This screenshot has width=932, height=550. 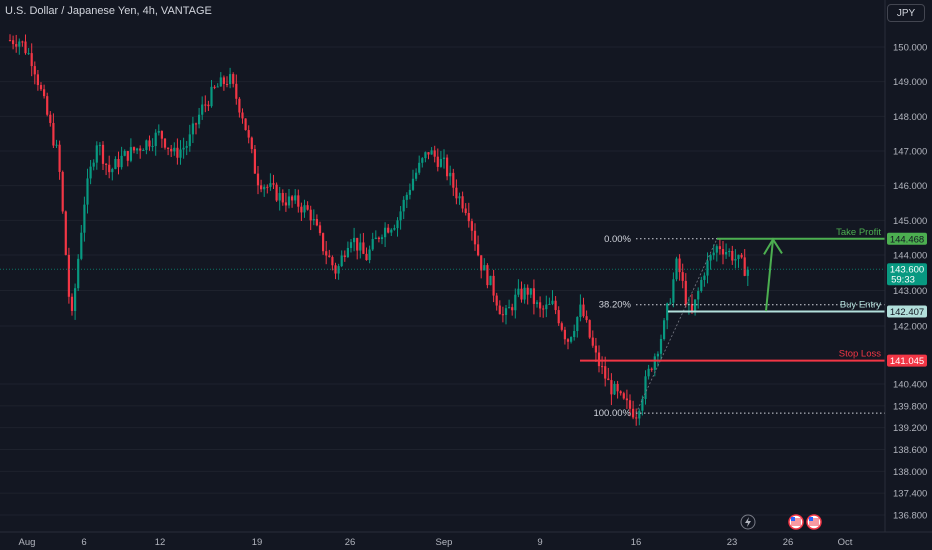 I want to click on currency-button: JPY, so click(x=906, y=13).